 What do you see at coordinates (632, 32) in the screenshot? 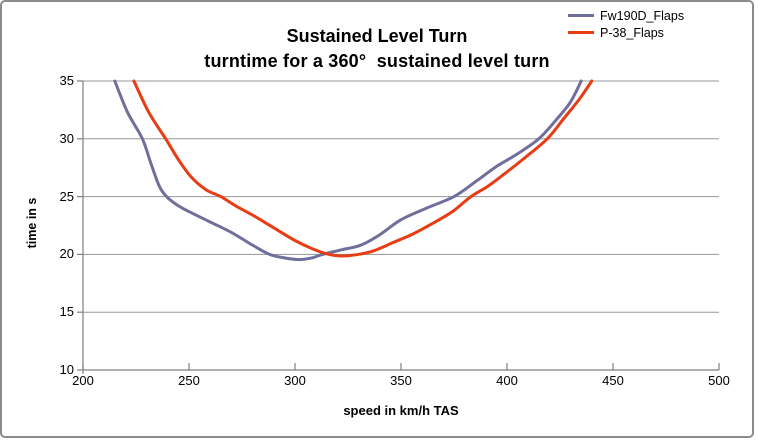
I see `legend-label-p38: P-38_Flaps` at bounding box center [632, 32].